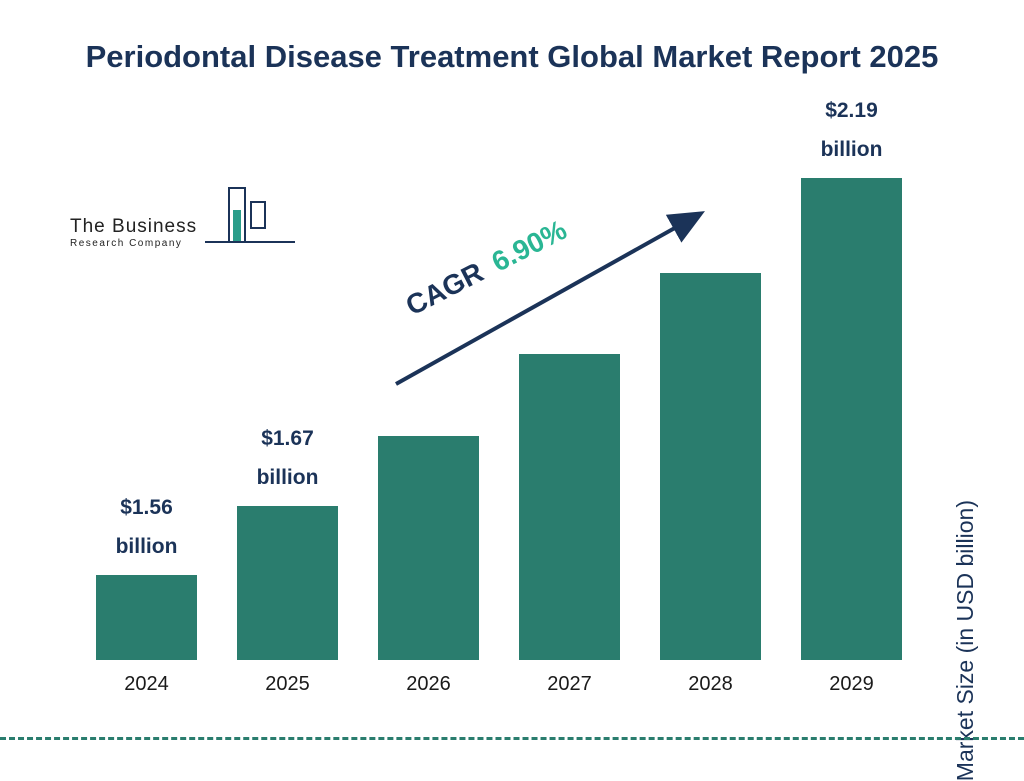  I want to click on company-logo-line2: Research Company, so click(126, 243).